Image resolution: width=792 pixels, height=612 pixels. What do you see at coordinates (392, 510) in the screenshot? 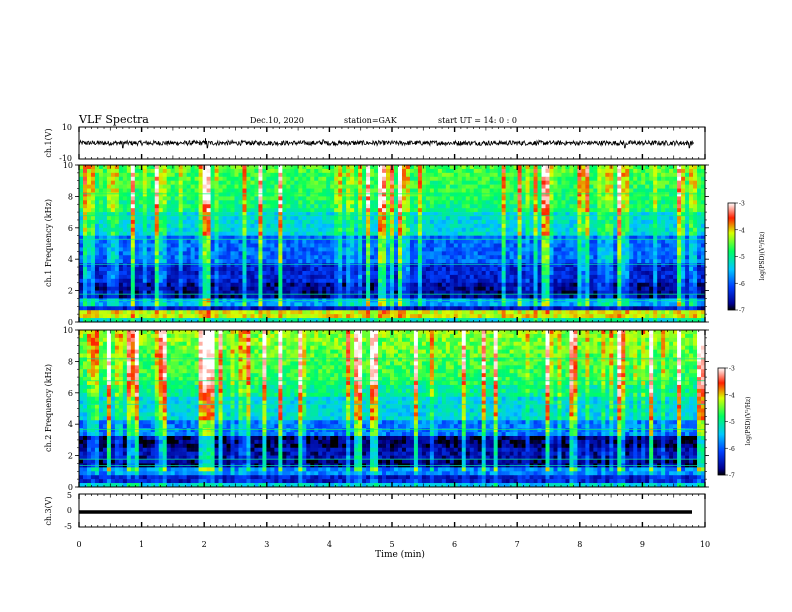
I see `ch3-time-ticks` at bounding box center [392, 510].